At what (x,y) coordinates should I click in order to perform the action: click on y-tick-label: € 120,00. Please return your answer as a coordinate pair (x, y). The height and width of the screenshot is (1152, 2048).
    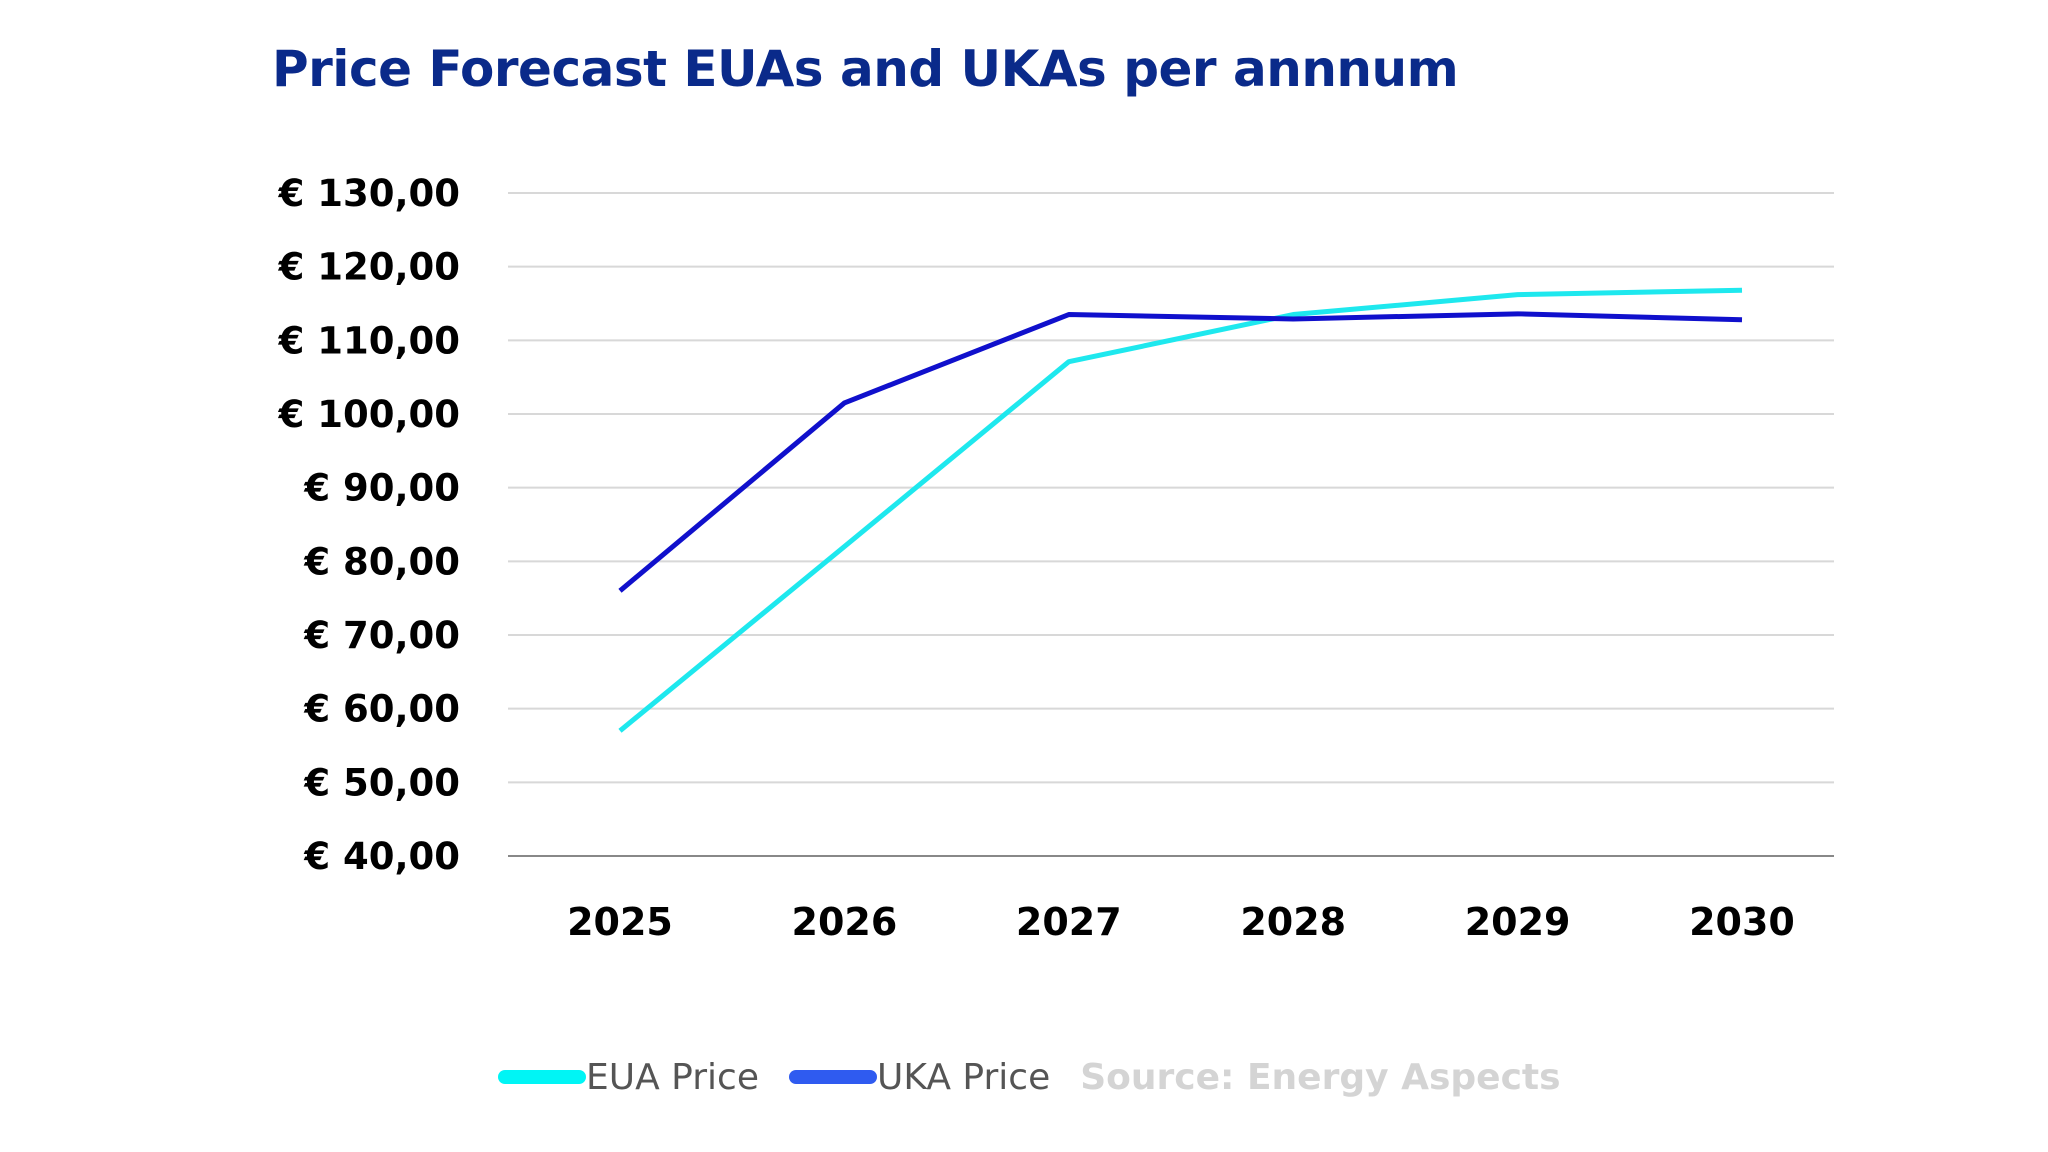
    Looking at the image, I should click on (369, 267).